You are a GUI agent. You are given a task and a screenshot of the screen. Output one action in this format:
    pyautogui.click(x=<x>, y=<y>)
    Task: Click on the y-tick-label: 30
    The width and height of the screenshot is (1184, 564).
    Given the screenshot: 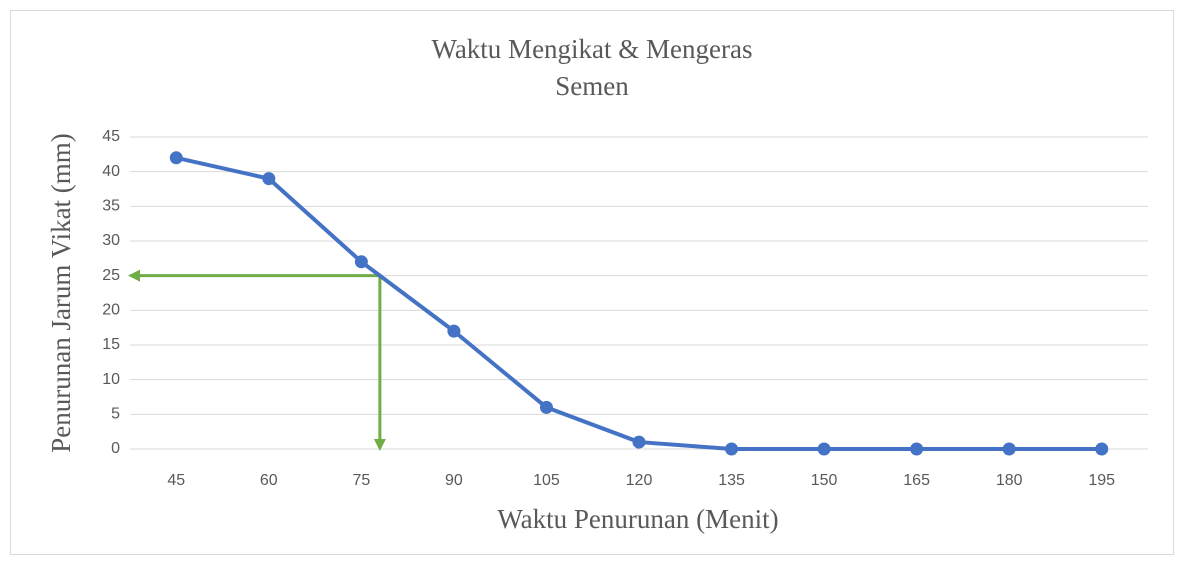 What is the action you would take?
    pyautogui.click(x=111, y=240)
    